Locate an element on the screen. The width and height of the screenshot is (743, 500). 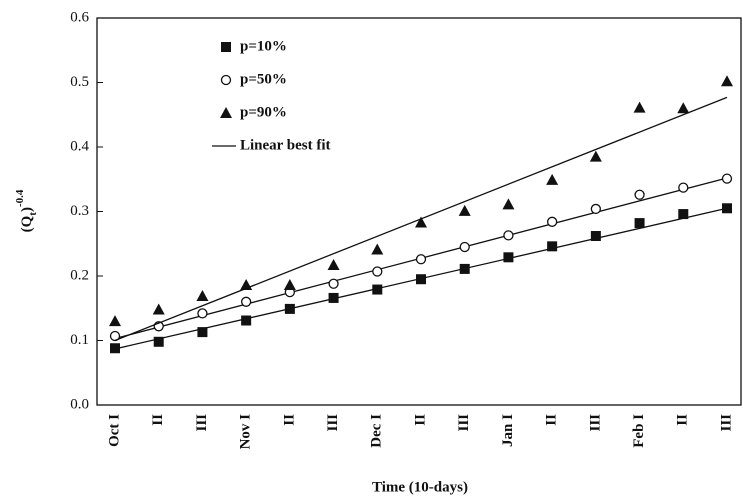
y-tick-label: 0.4 is located at coordinates (79, 146).